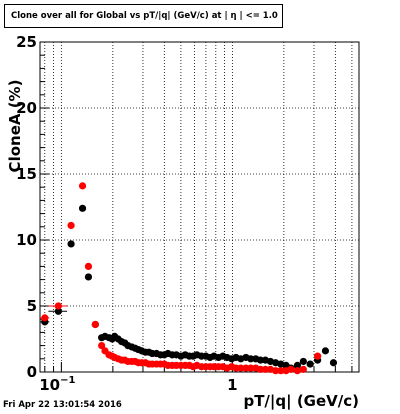 The width and height of the screenshot is (400, 414). Describe the element at coordinates (301, 401) in the screenshot. I see `x-axis-label: pT/|q| (GeV/c)` at that location.